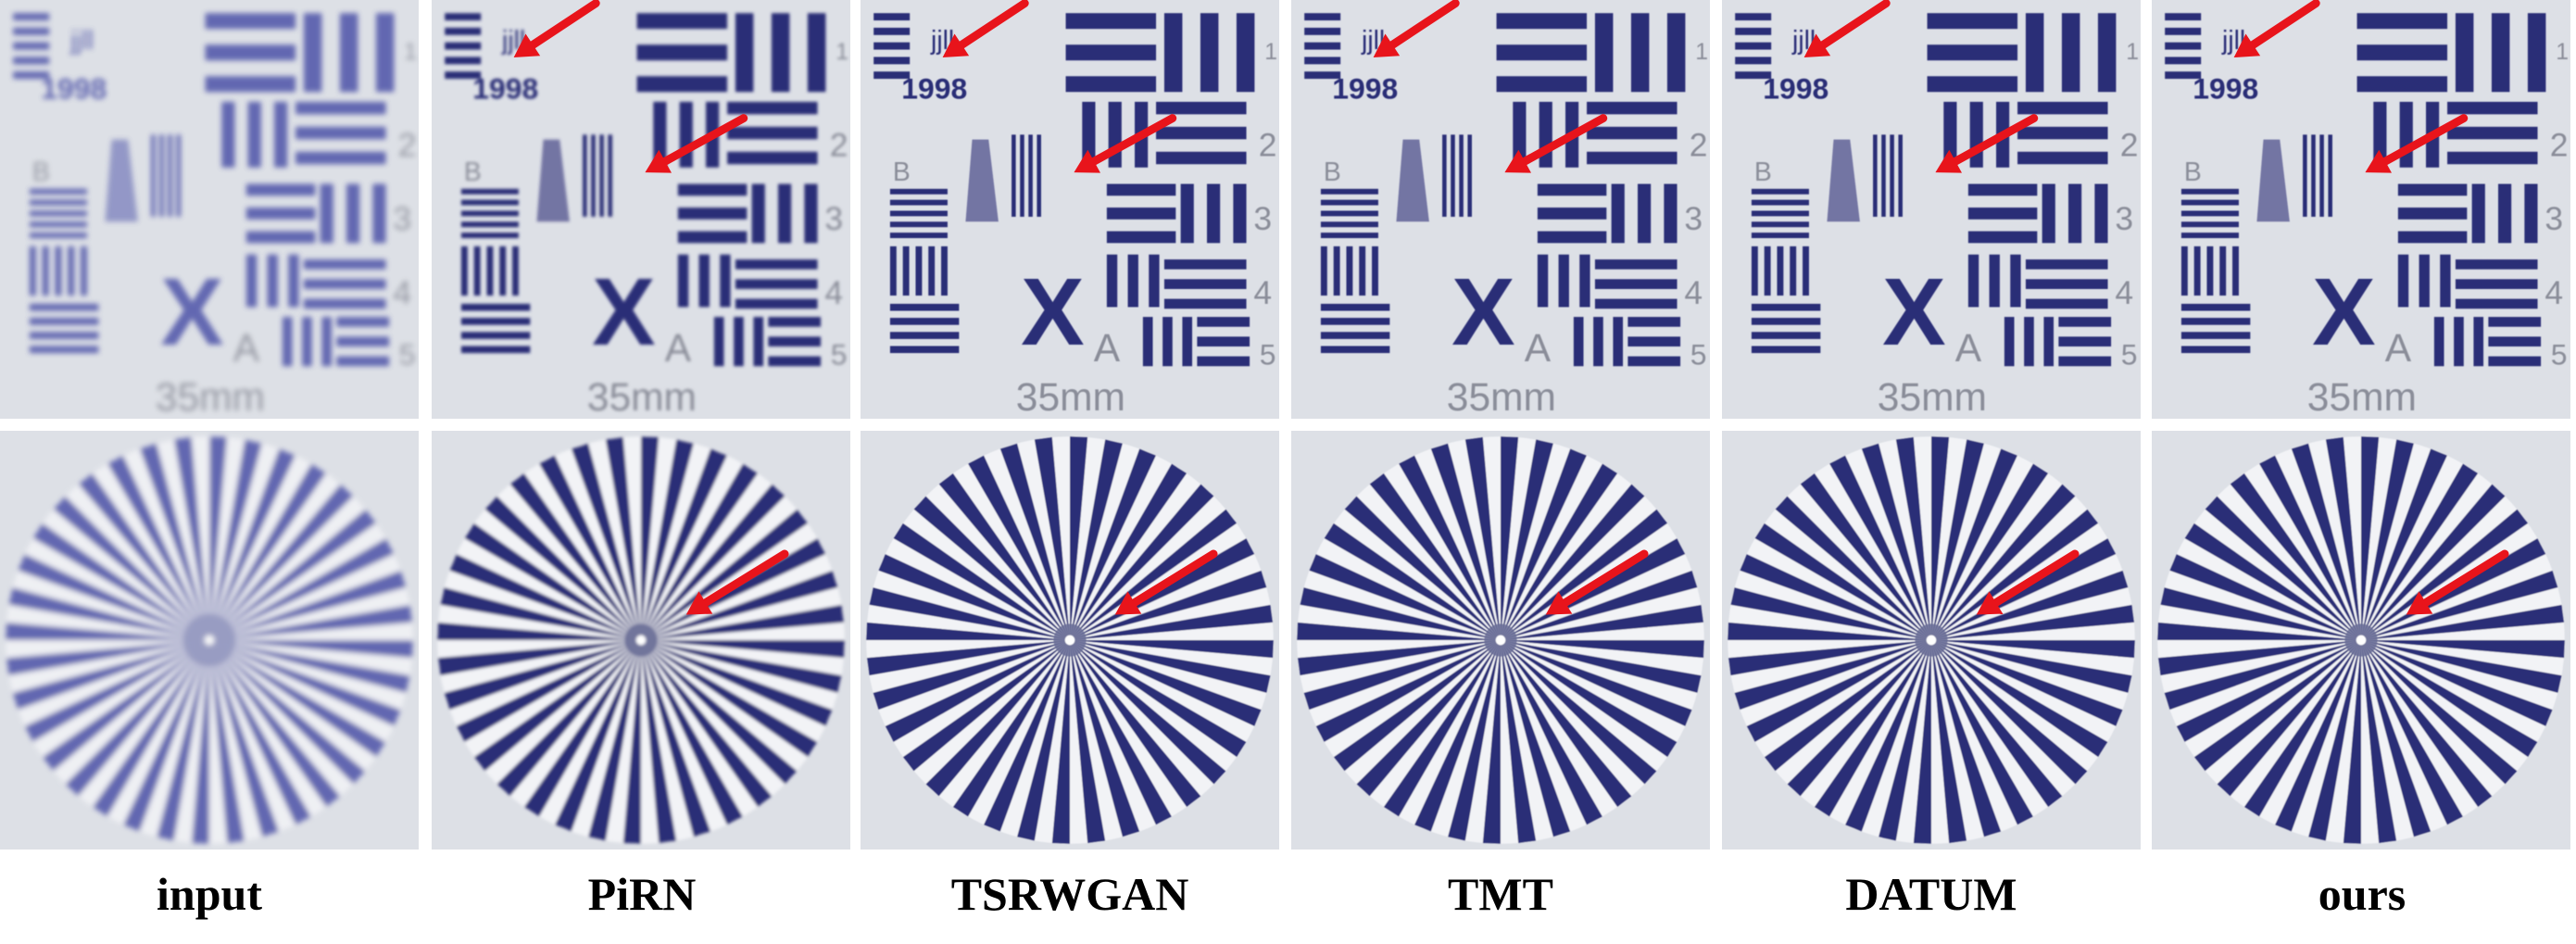  I want to click on siemens-star-panel-tmt, so click(1500, 640).